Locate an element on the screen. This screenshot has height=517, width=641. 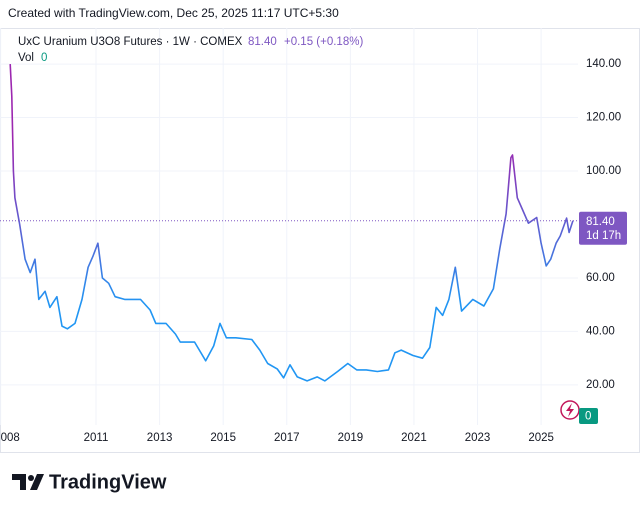
countdown-label: 1d 17h is located at coordinates (603, 236).